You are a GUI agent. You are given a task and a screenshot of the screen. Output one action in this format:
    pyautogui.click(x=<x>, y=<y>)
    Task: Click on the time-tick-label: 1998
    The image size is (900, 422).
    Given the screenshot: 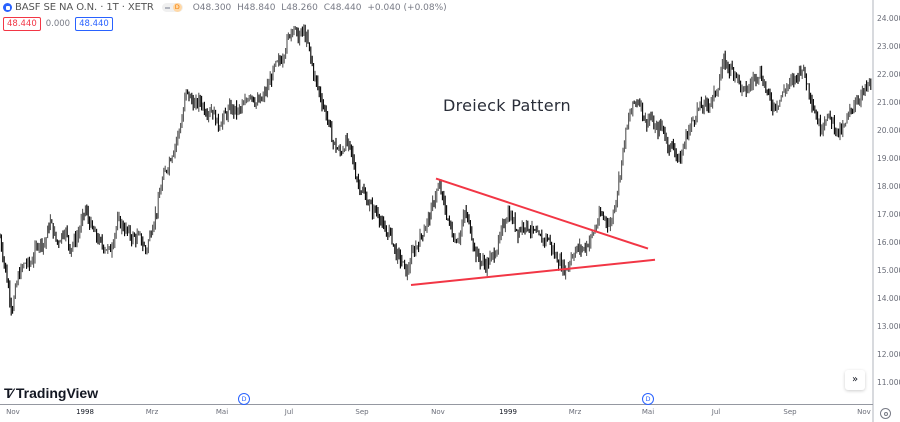 What is the action you would take?
    pyautogui.click(x=85, y=412)
    